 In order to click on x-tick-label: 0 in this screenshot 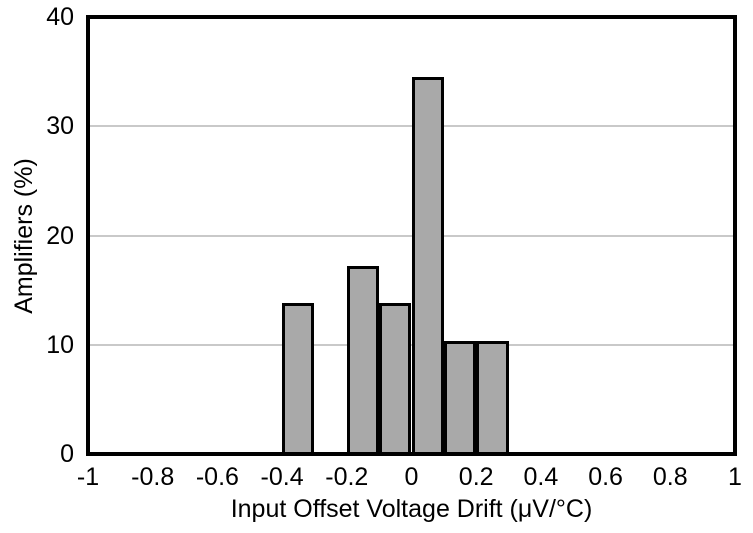, I will do `click(411, 477)`.